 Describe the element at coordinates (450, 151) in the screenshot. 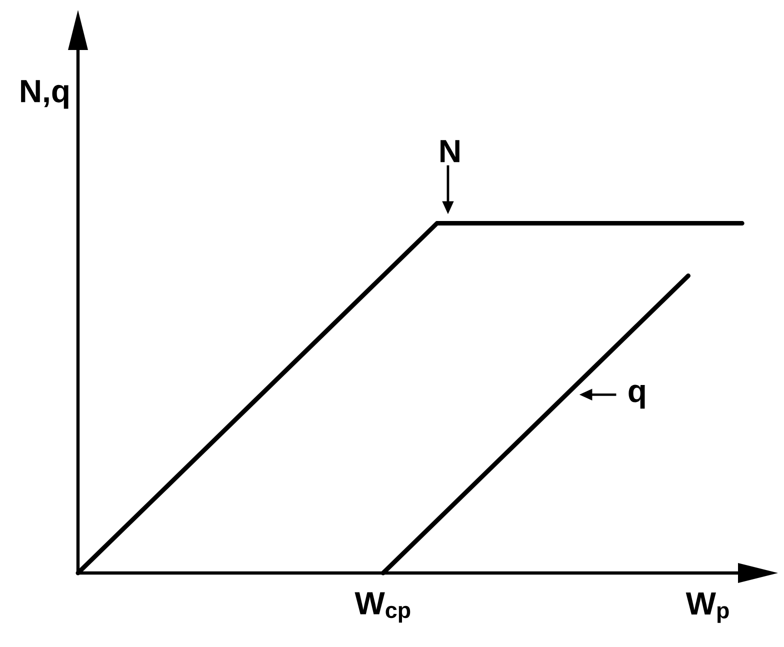

I see `series-label: N` at that location.